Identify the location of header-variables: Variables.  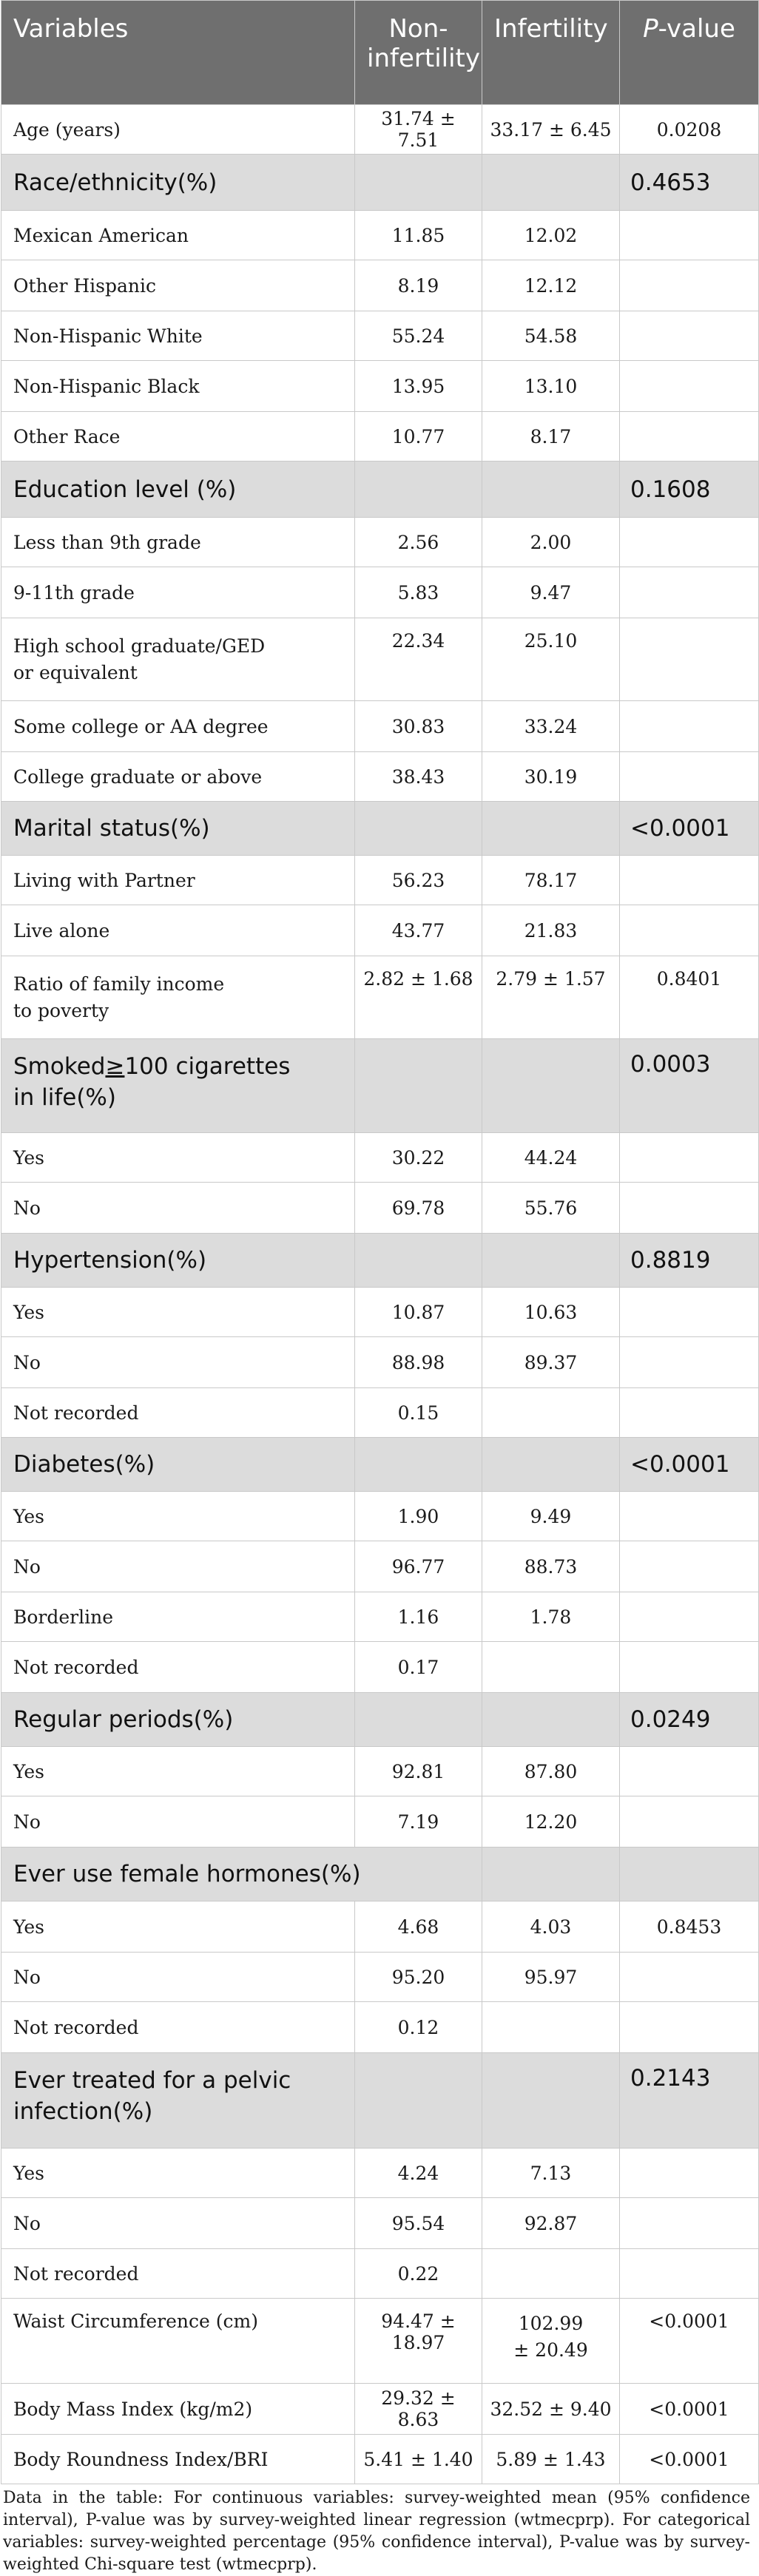
(178, 52).